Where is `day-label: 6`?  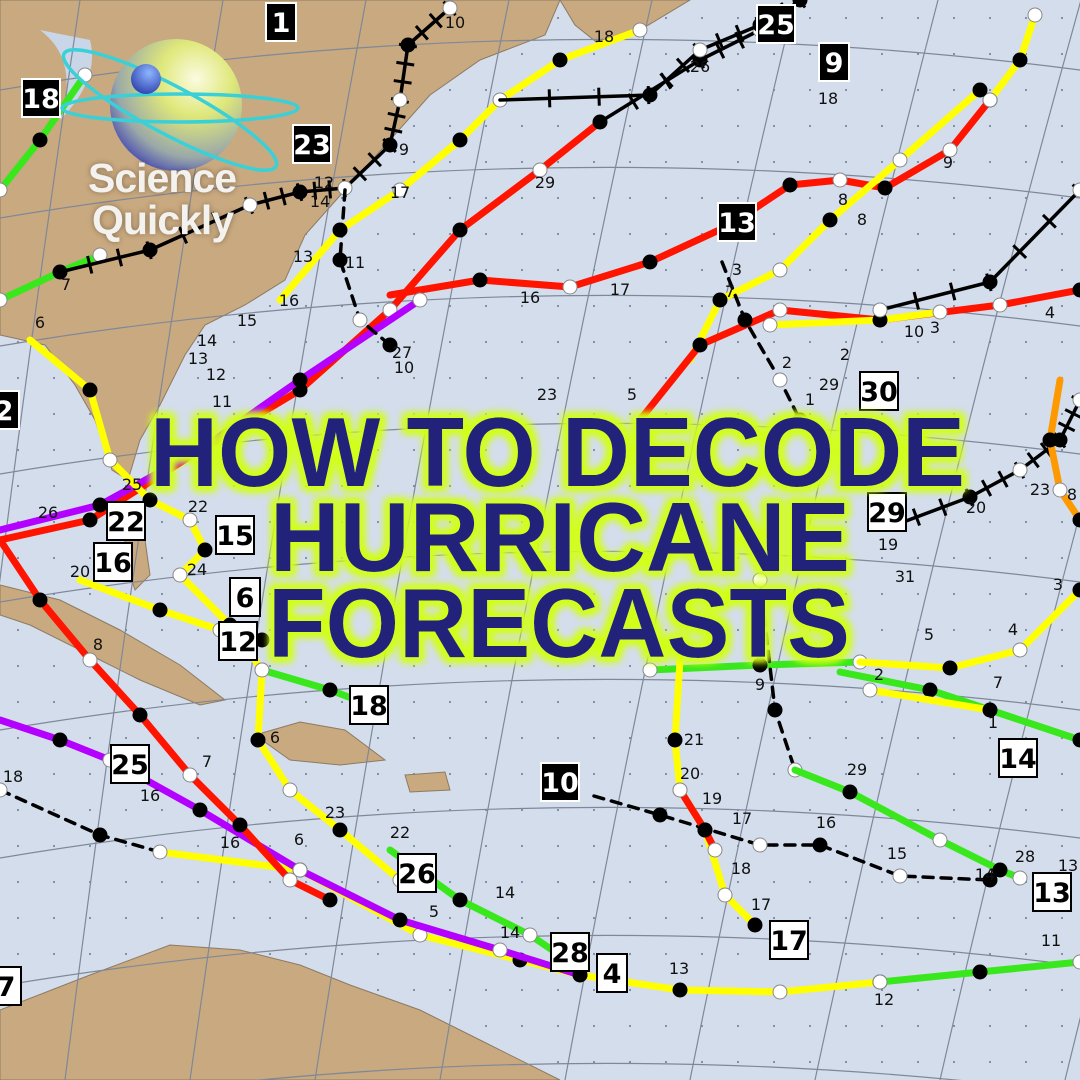
day-label: 6 is located at coordinates (275, 737).